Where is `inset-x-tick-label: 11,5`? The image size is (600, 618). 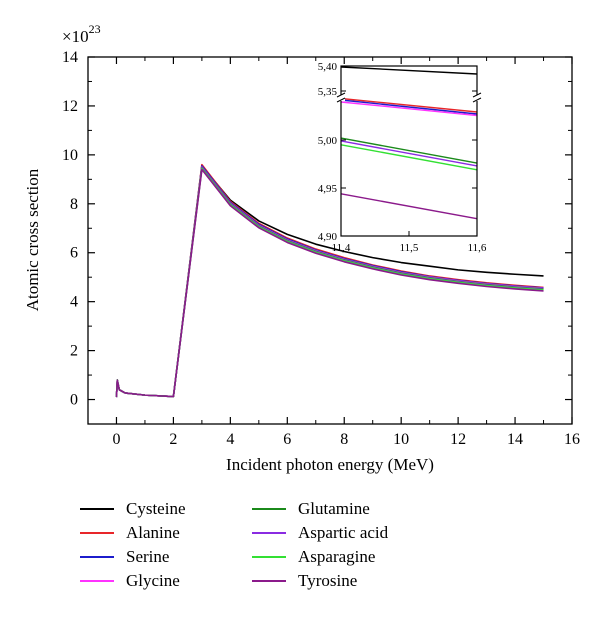 inset-x-tick-label: 11,5 is located at coordinates (409, 248).